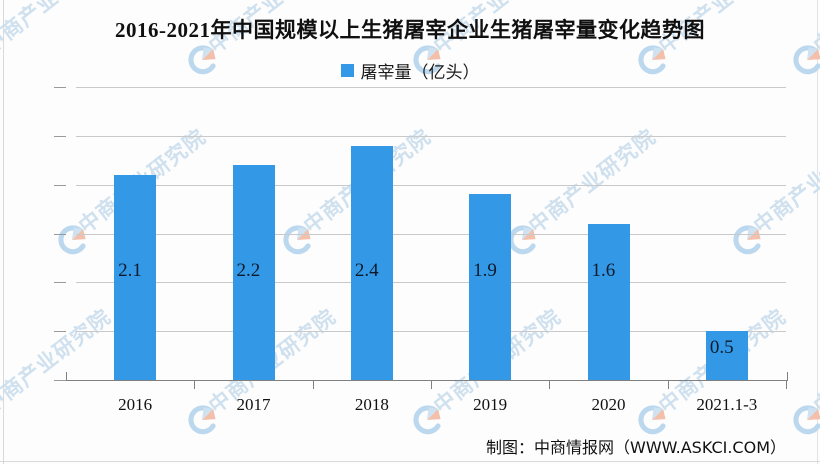 The image size is (820, 464). What do you see at coordinates (427, 380) in the screenshot?
I see `x-axis-line` at bounding box center [427, 380].